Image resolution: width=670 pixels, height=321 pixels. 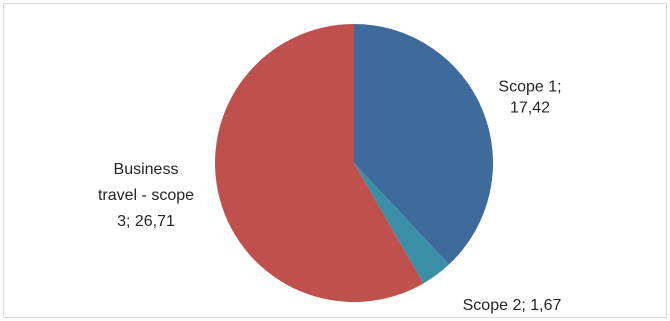 What do you see at coordinates (529, 98) in the screenshot?
I see `data-label-scope-1: Scope 1; 17,42` at bounding box center [529, 98].